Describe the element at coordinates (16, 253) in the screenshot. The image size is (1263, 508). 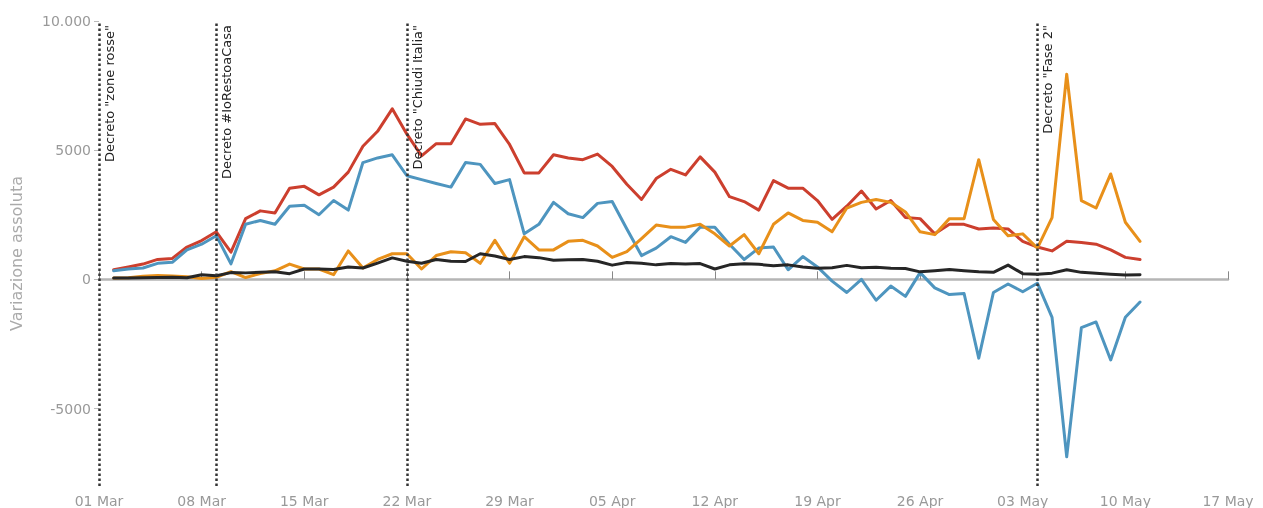
I see `y-axis-title: Variazione assoluta` at that location.